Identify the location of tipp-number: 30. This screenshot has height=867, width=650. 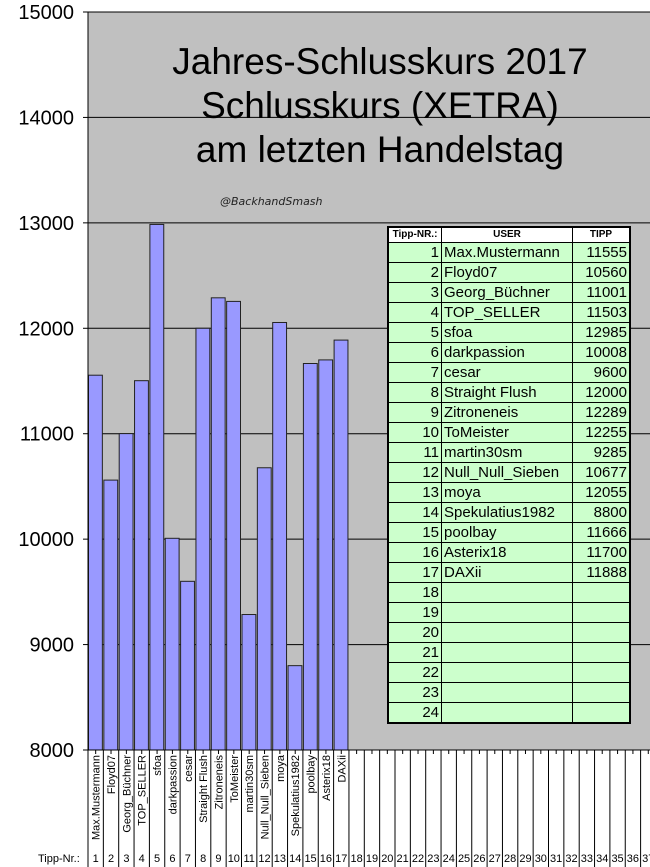
(541, 859).